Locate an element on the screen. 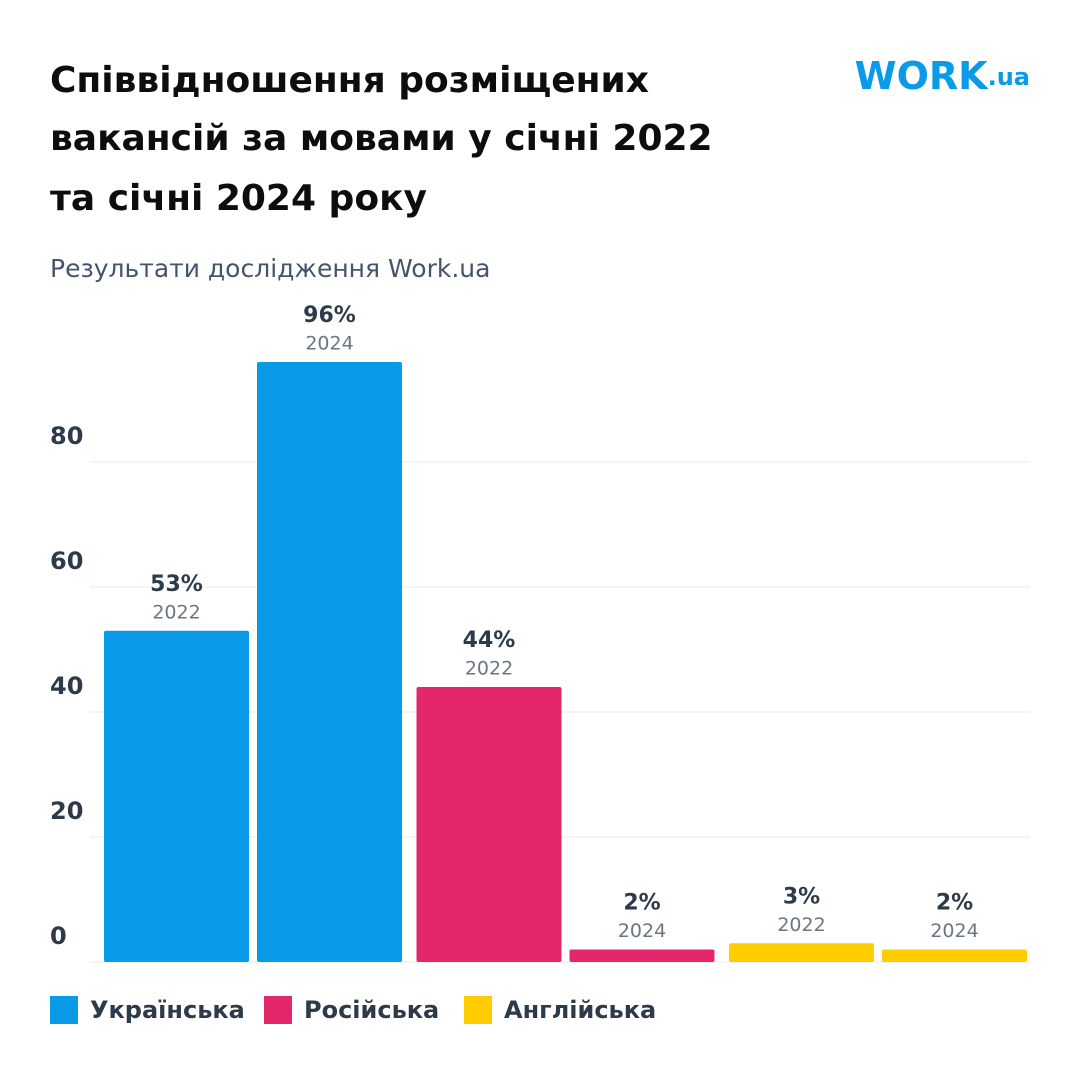 The image size is (1080, 1080). y-tick-label: 60 is located at coordinates (66, 561).